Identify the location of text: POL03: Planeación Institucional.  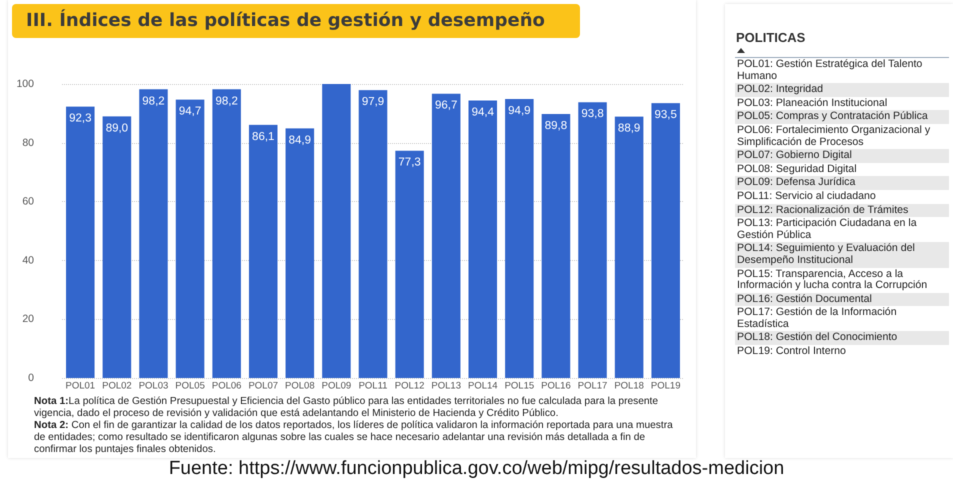
(812, 103).